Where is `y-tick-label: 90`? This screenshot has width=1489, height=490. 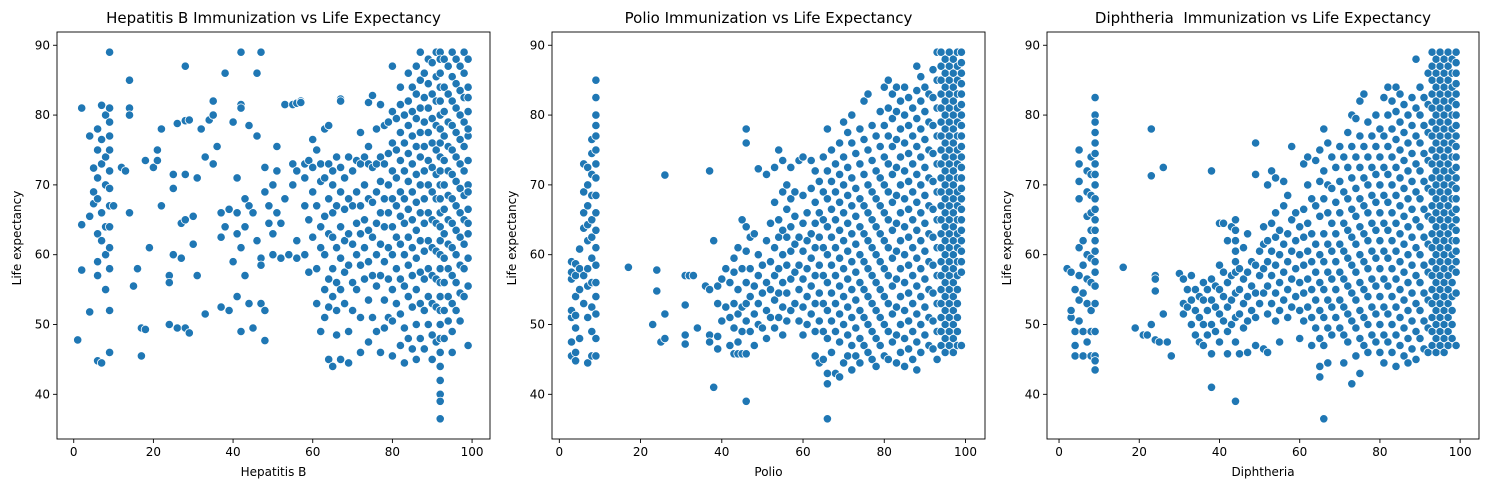 y-tick-label: 90 is located at coordinates (1032, 45).